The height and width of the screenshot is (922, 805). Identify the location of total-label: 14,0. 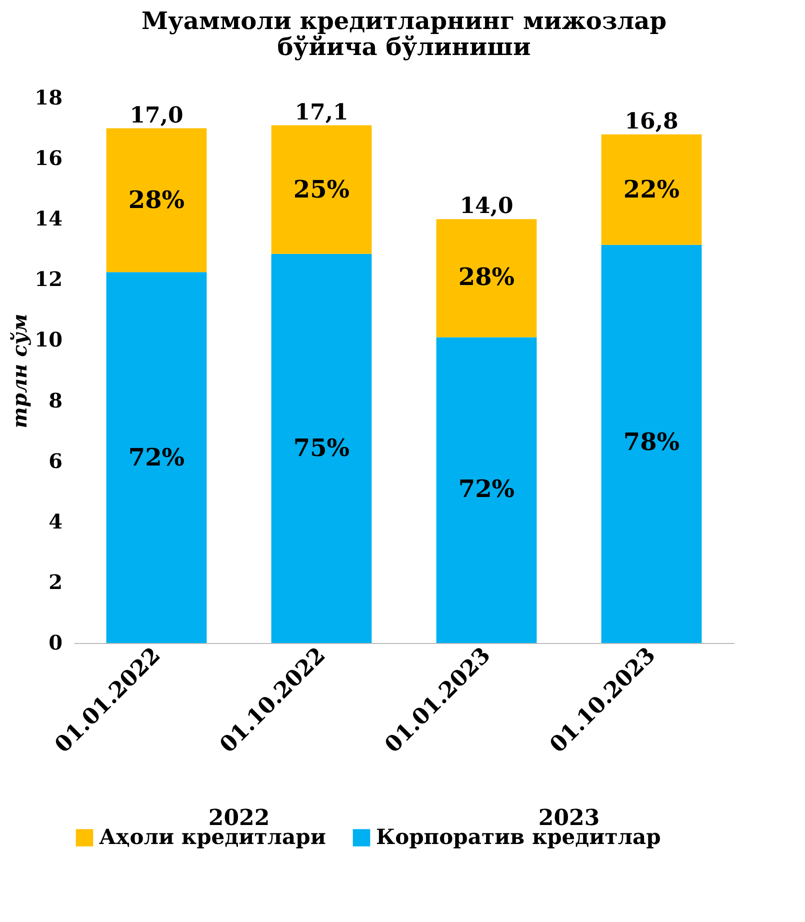
(487, 206).